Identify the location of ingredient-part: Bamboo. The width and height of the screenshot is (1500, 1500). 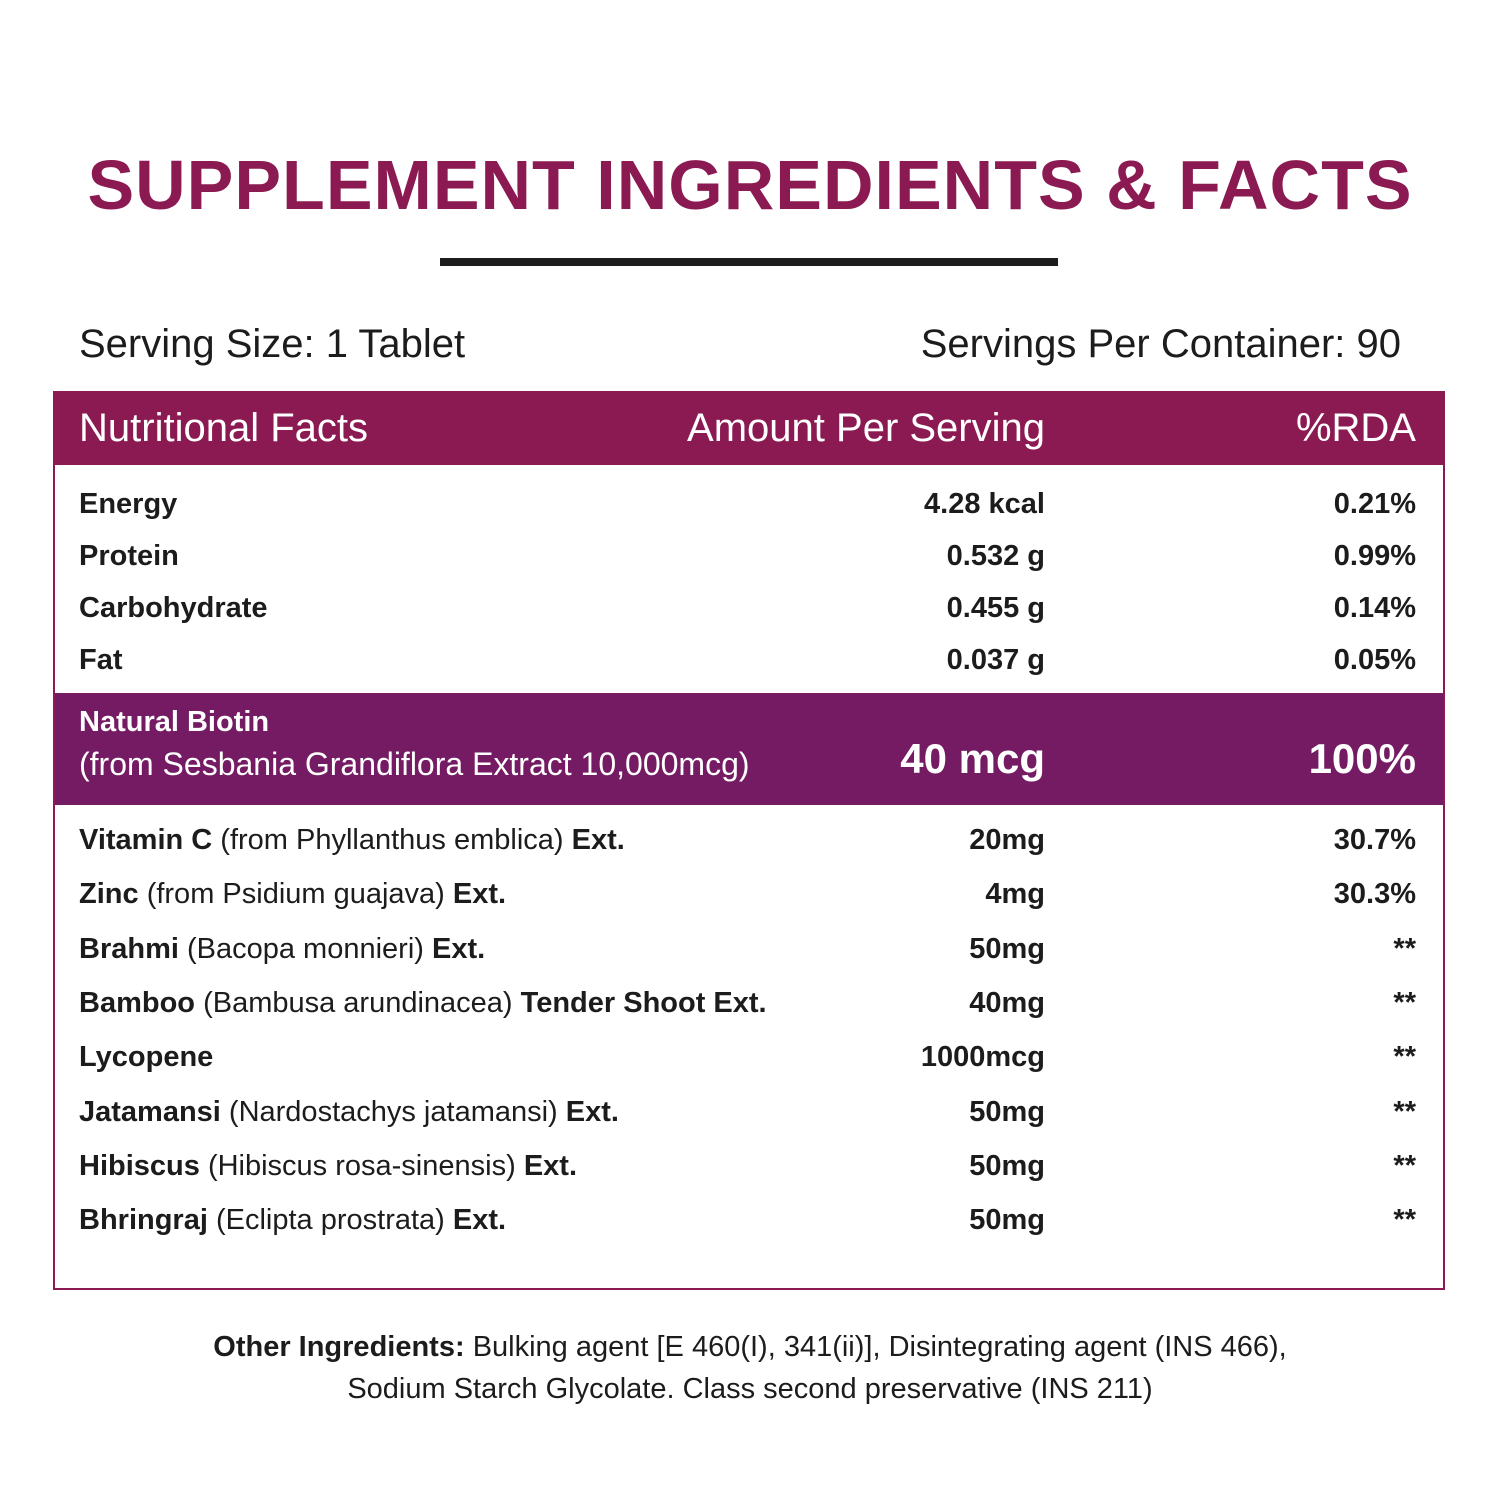
(137, 1002).